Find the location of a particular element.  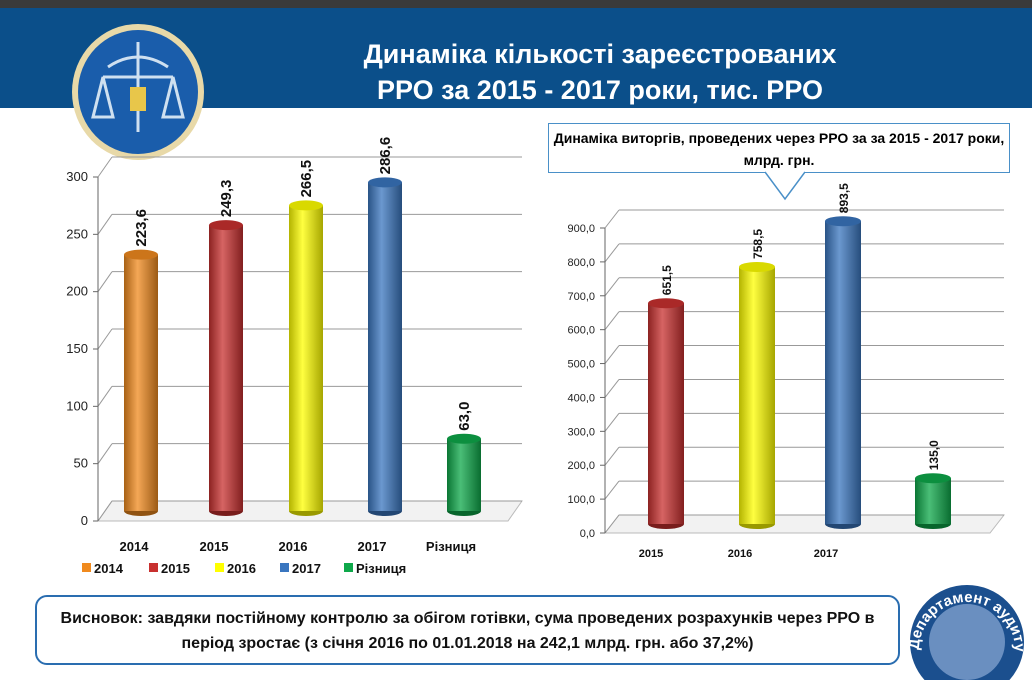

bar-2014 is located at coordinates (141, 382).